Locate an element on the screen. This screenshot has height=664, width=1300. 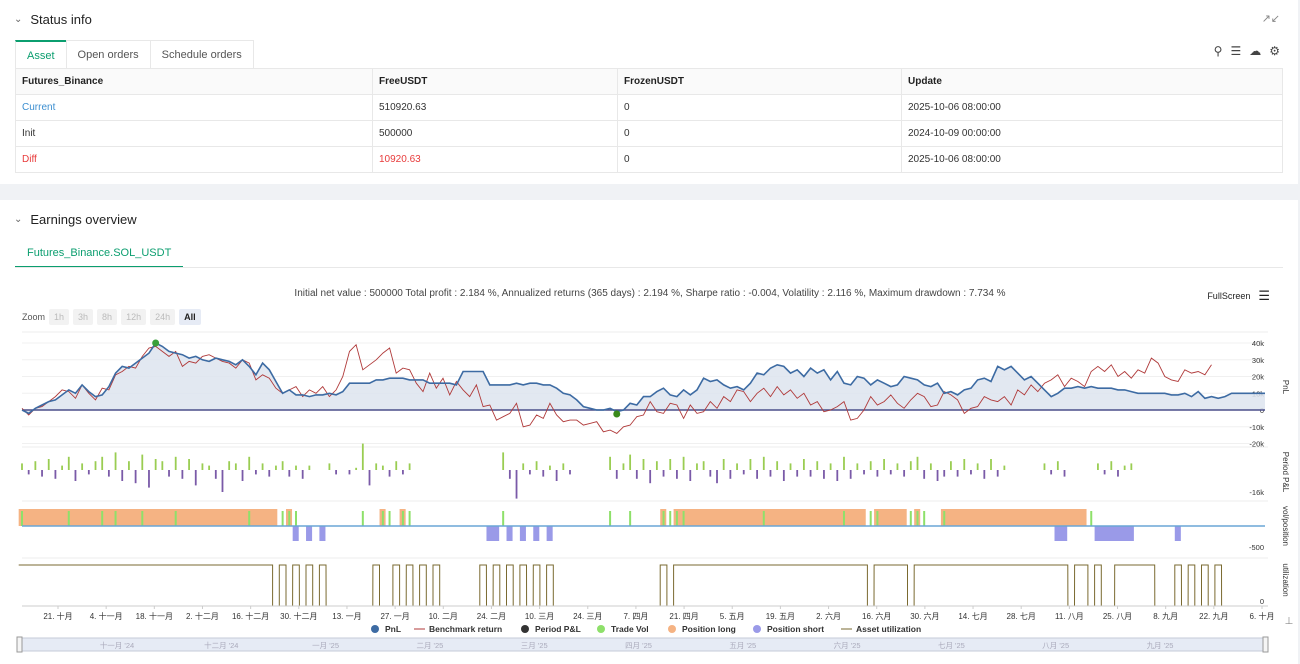
x-tick-label: 19. 五月 is located at coordinates (780, 616).